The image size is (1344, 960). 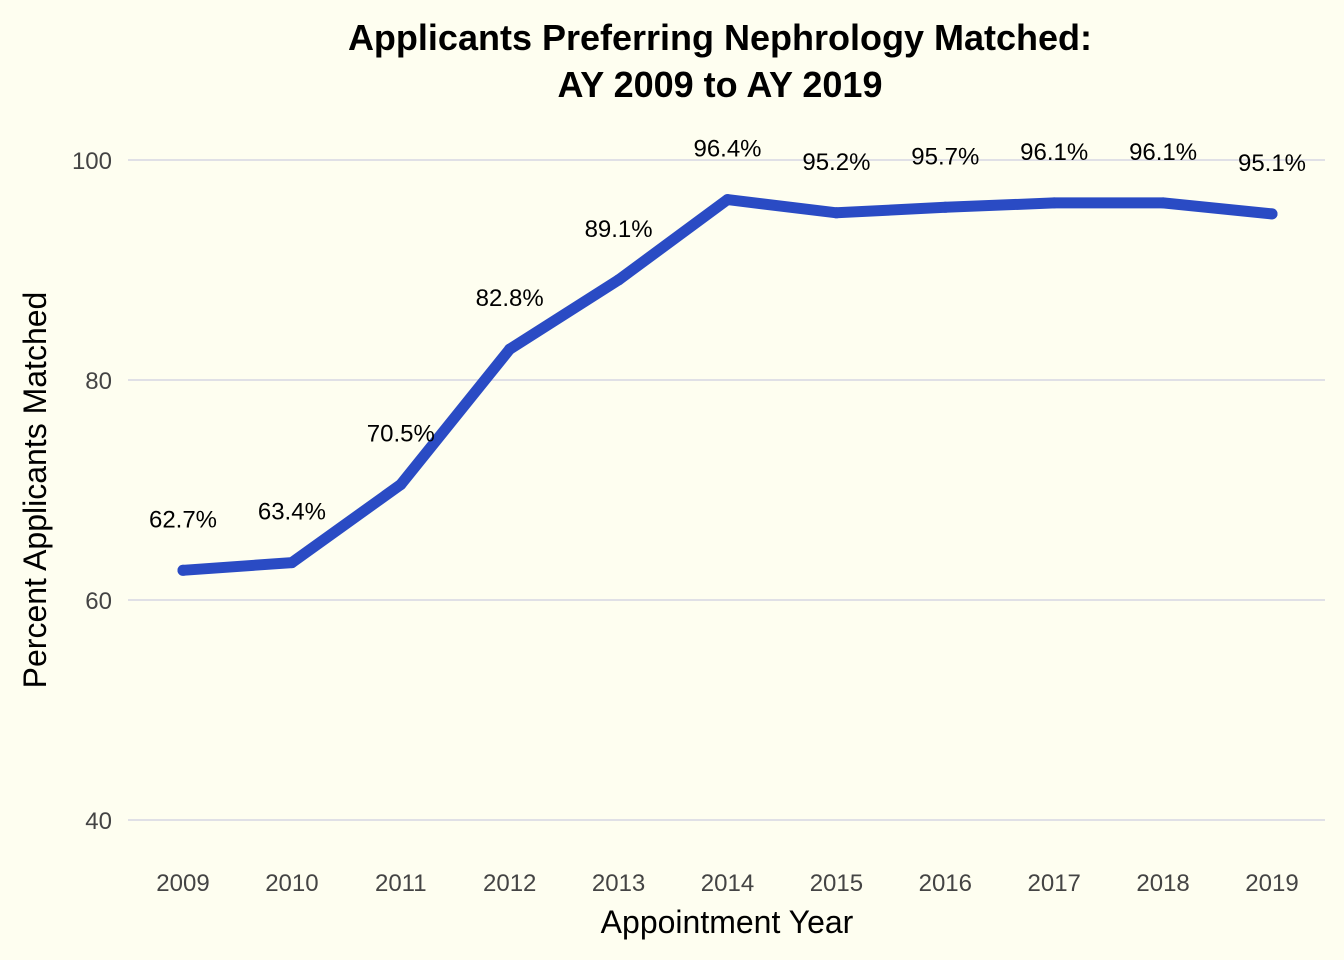 What do you see at coordinates (1054, 152) in the screenshot?
I see `data-label-2017: 96.1%` at bounding box center [1054, 152].